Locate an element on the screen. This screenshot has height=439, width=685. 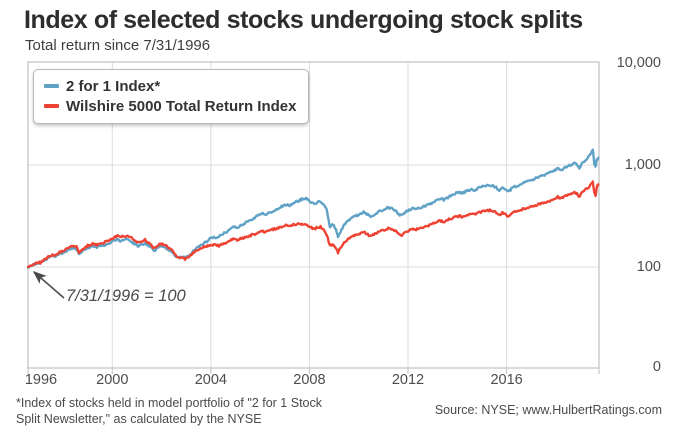
x-axis-label-1996: 1996 is located at coordinates (41, 380).